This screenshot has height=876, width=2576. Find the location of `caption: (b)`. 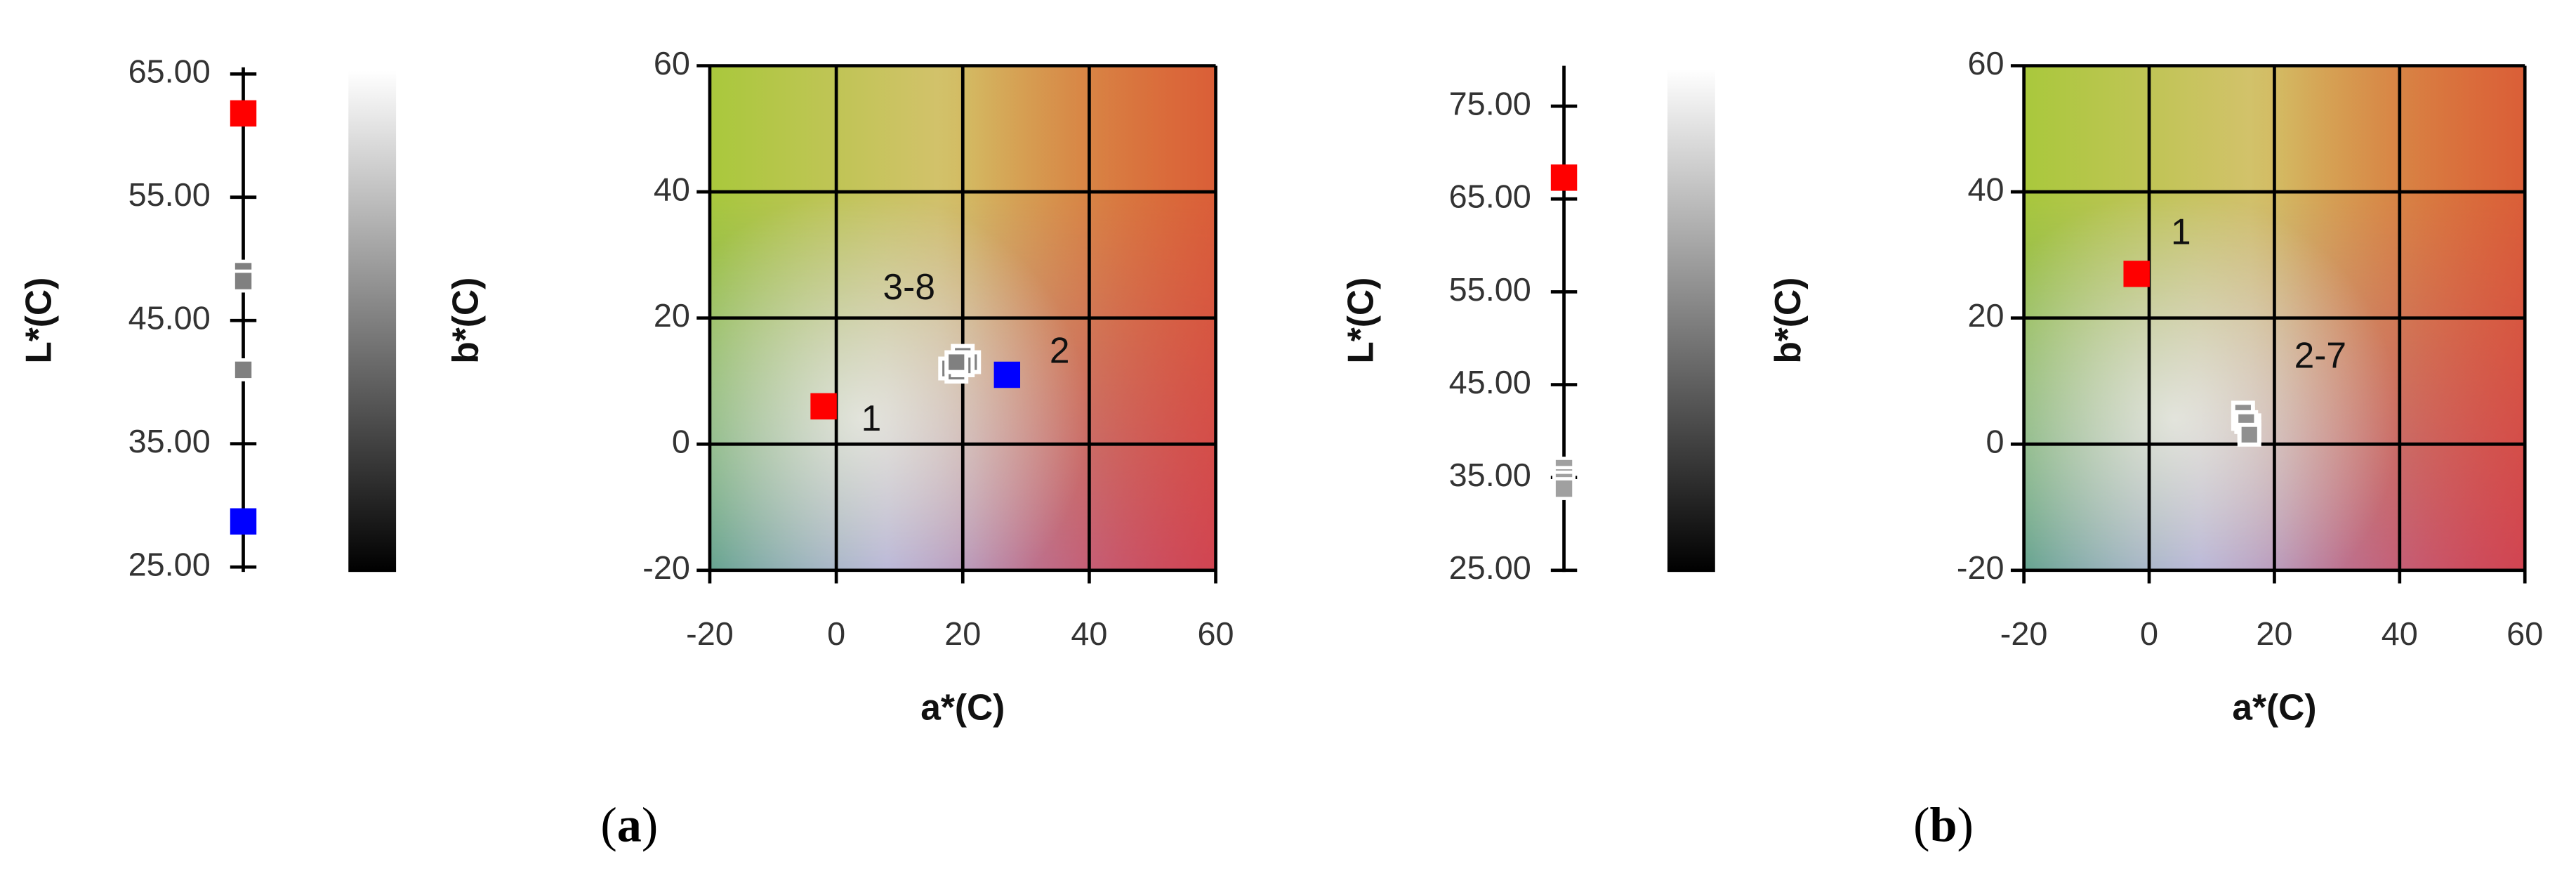

caption: (b) is located at coordinates (1943, 826).